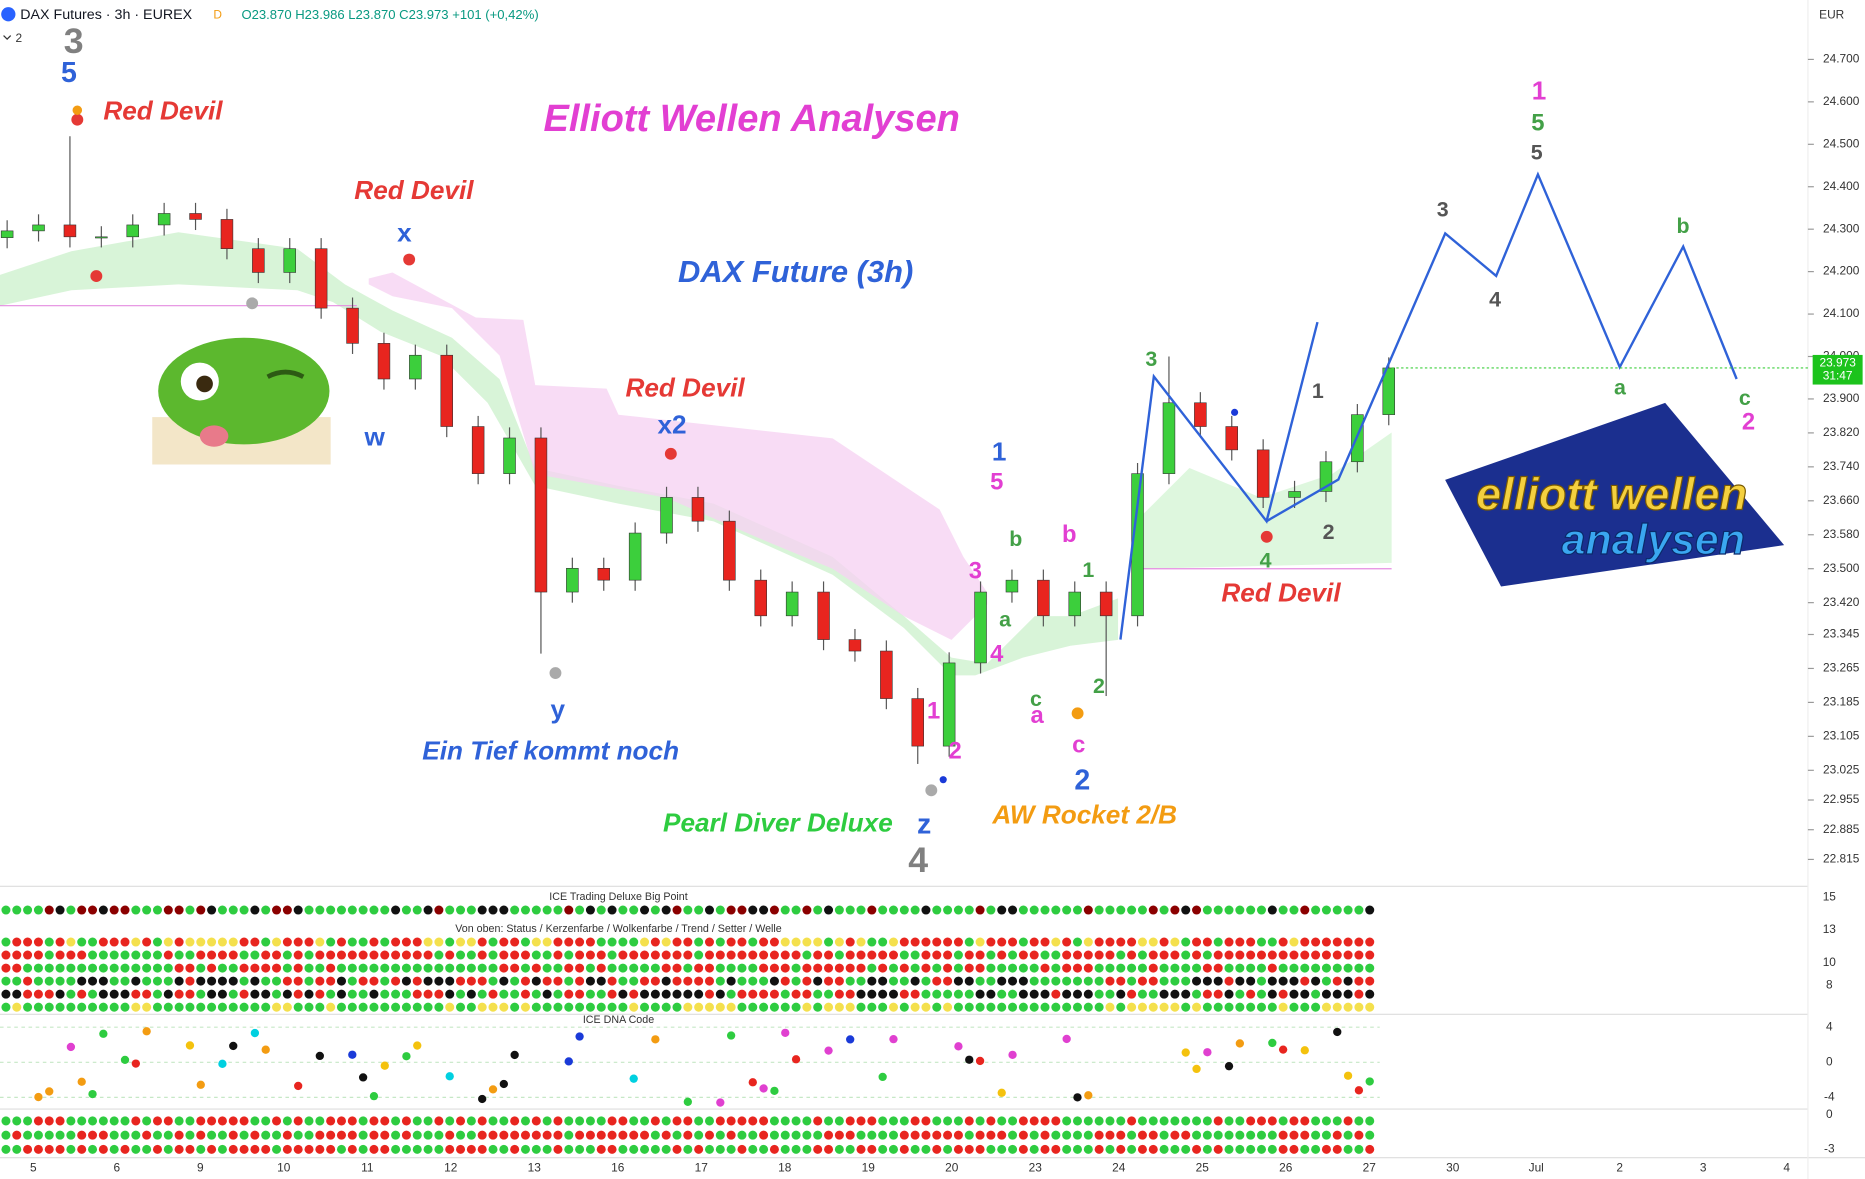 Image resolution: width=1865 pixels, height=1179 pixels. What do you see at coordinates (7, 37) in the screenshot?
I see `collapse-icon` at bounding box center [7, 37].